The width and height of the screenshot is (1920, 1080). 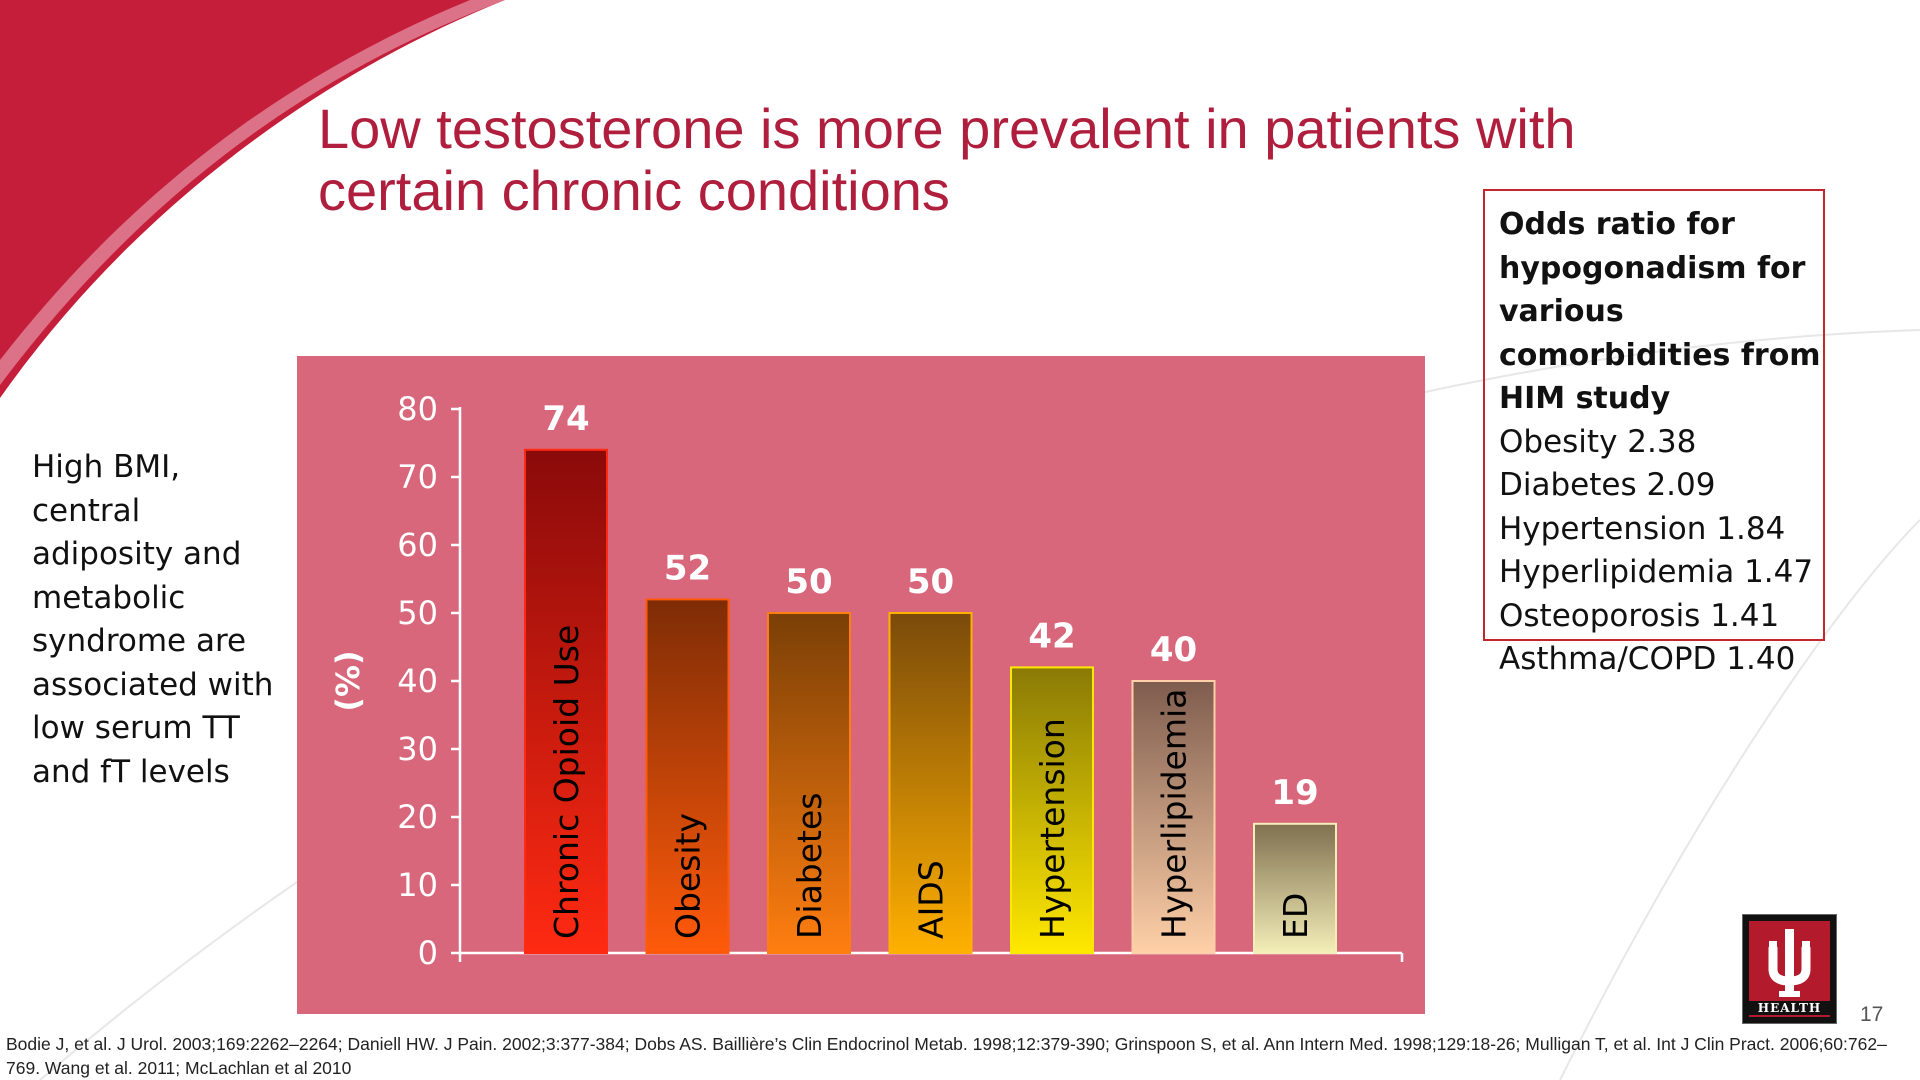 What do you see at coordinates (1052, 828) in the screenshot?
I see `bar-category-label: Hypertension` at bounding box center [1052, 828].